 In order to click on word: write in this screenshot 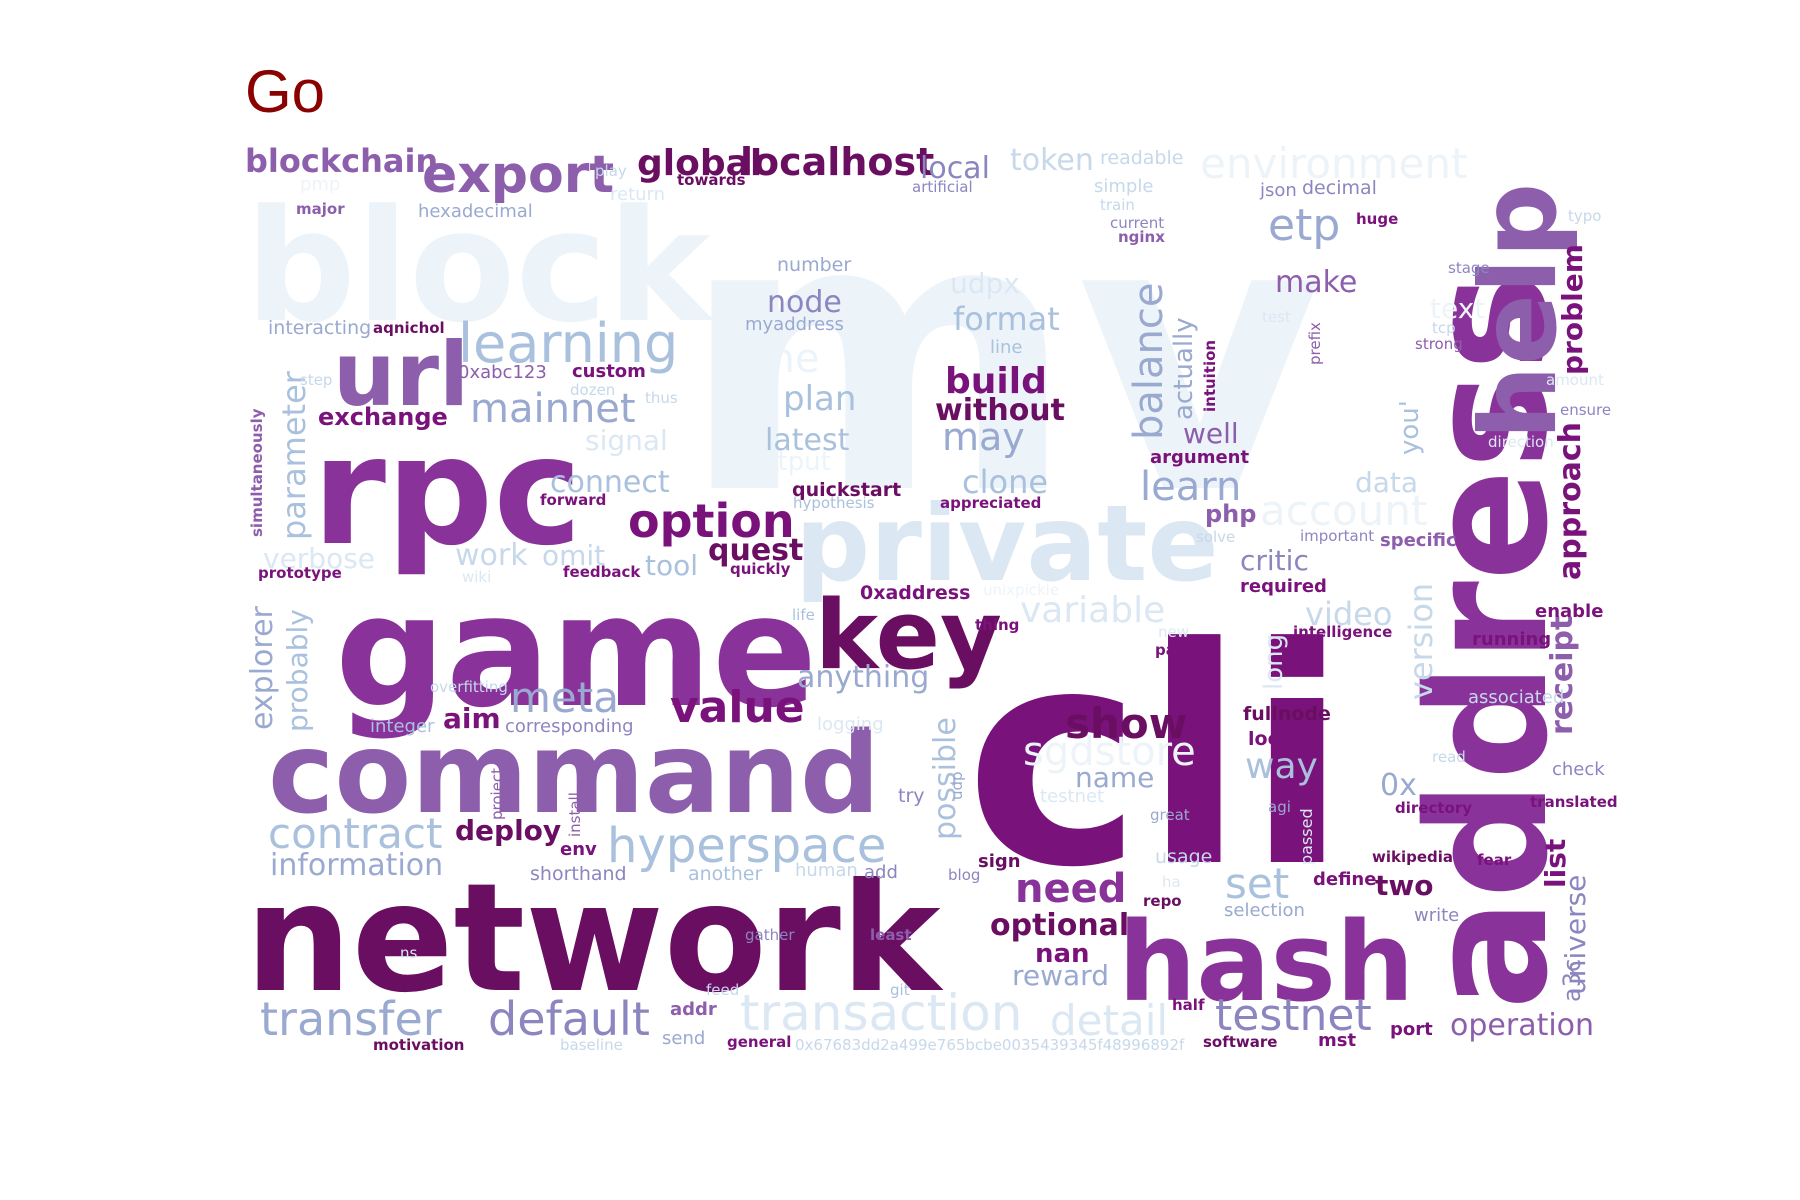, I will do `click(1436, 915)`.